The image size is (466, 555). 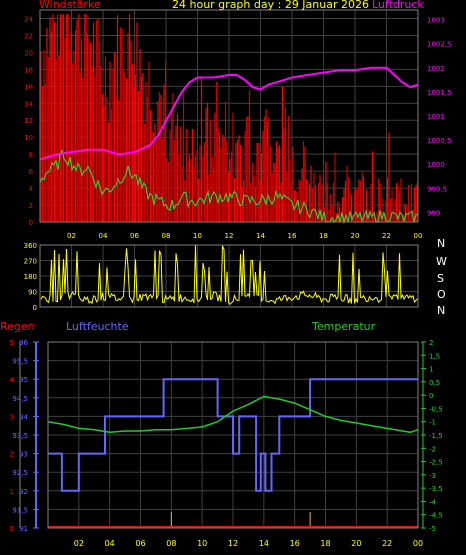 I want to click on x-tick-label-bottom: 12, so click(x=233, y=543).